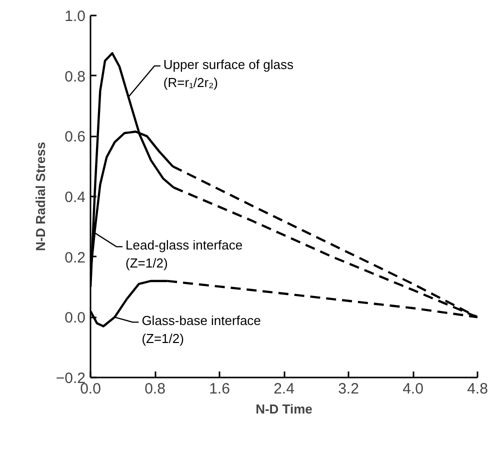 Image resolution: width=496 pixels, height=451 pixels. I want to click on x-tick-label: 2.4, so click(284, 389).